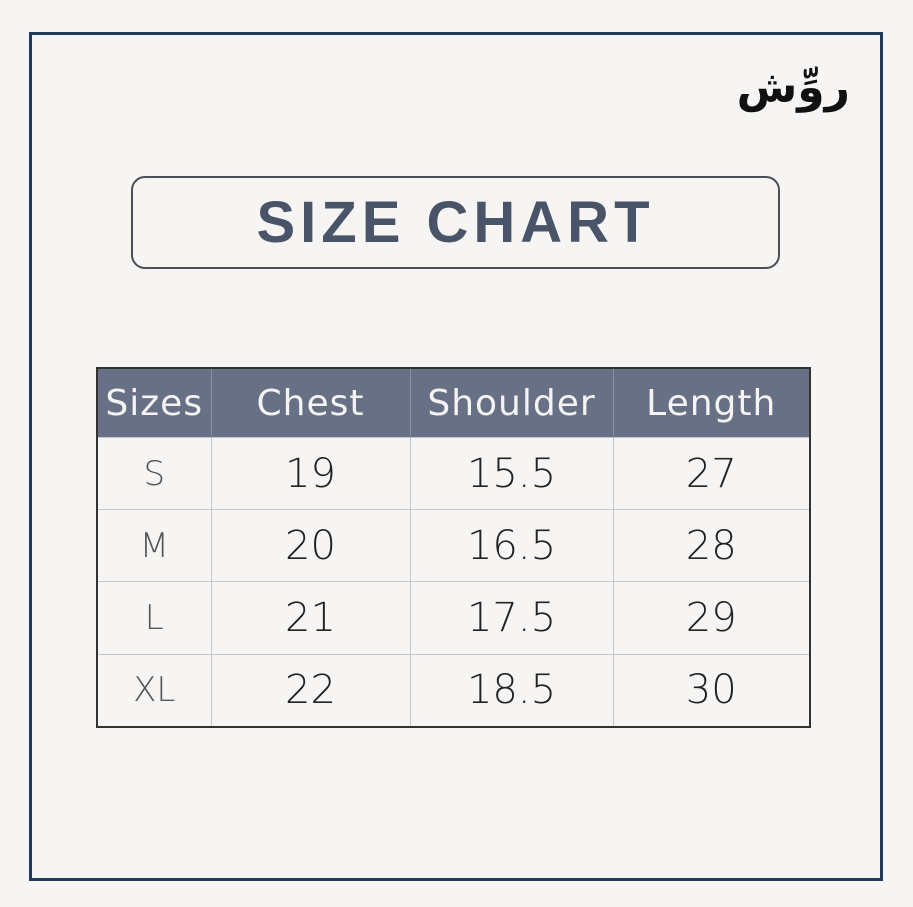 The image size is (913, 907). I want to click on cell-length: 28, so click(711, 546).